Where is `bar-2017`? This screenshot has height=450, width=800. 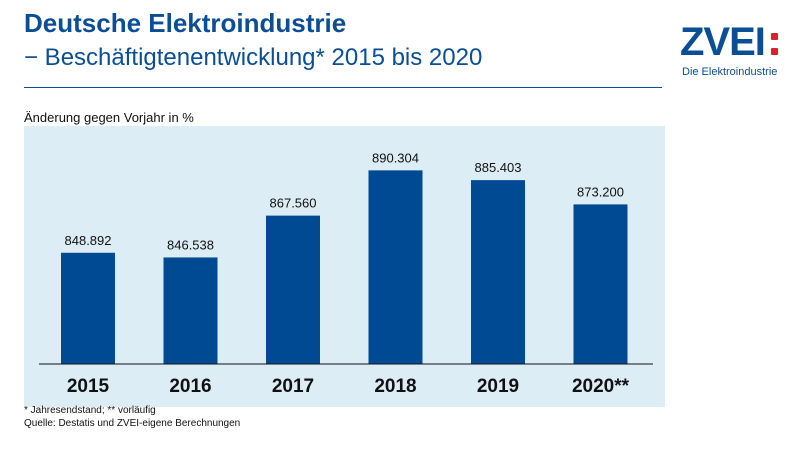 bar-2017 is located at coordinates (293, 289).